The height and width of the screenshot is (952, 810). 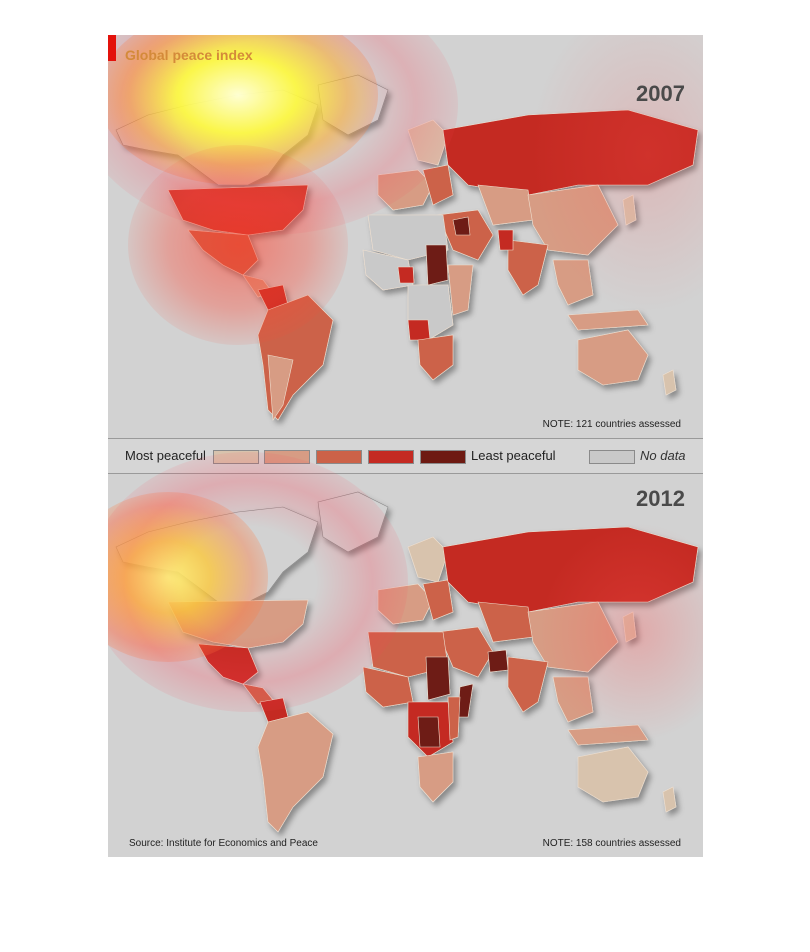 What do you see at coordinates (465, 700) in the screenshot?
I see `region-somalia` at bounding box center [465, 700].